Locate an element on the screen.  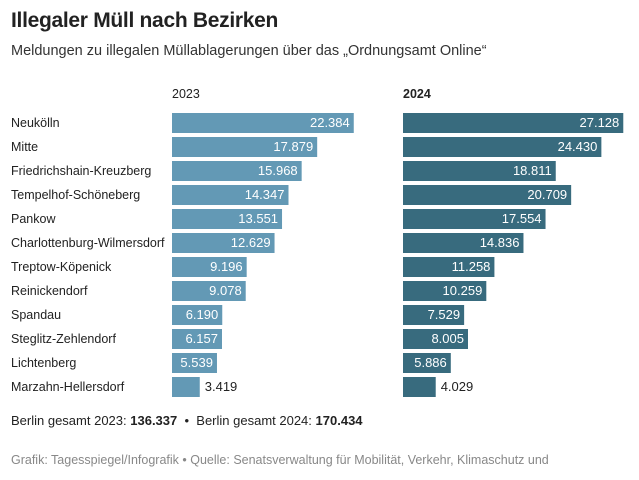
category-label: Neukölln is located at coordinates (35, 123).